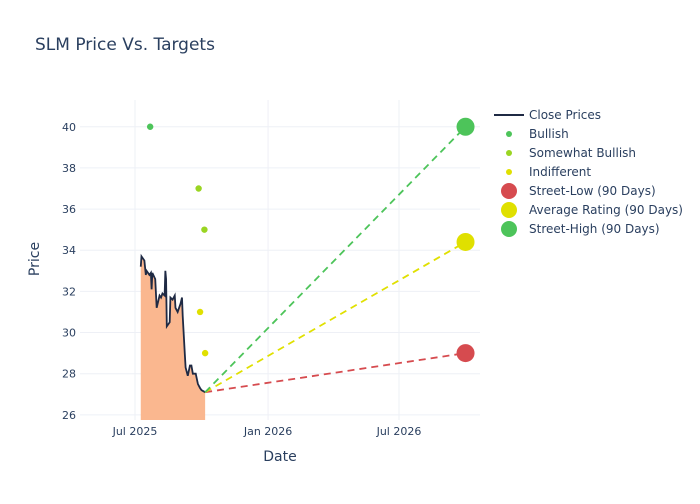 The height and width of the screenshot is (504, 700). Describe the element at coordinates (399, 431) in the screenshot. I see `x-tick-label: Jul 2026` at that location.